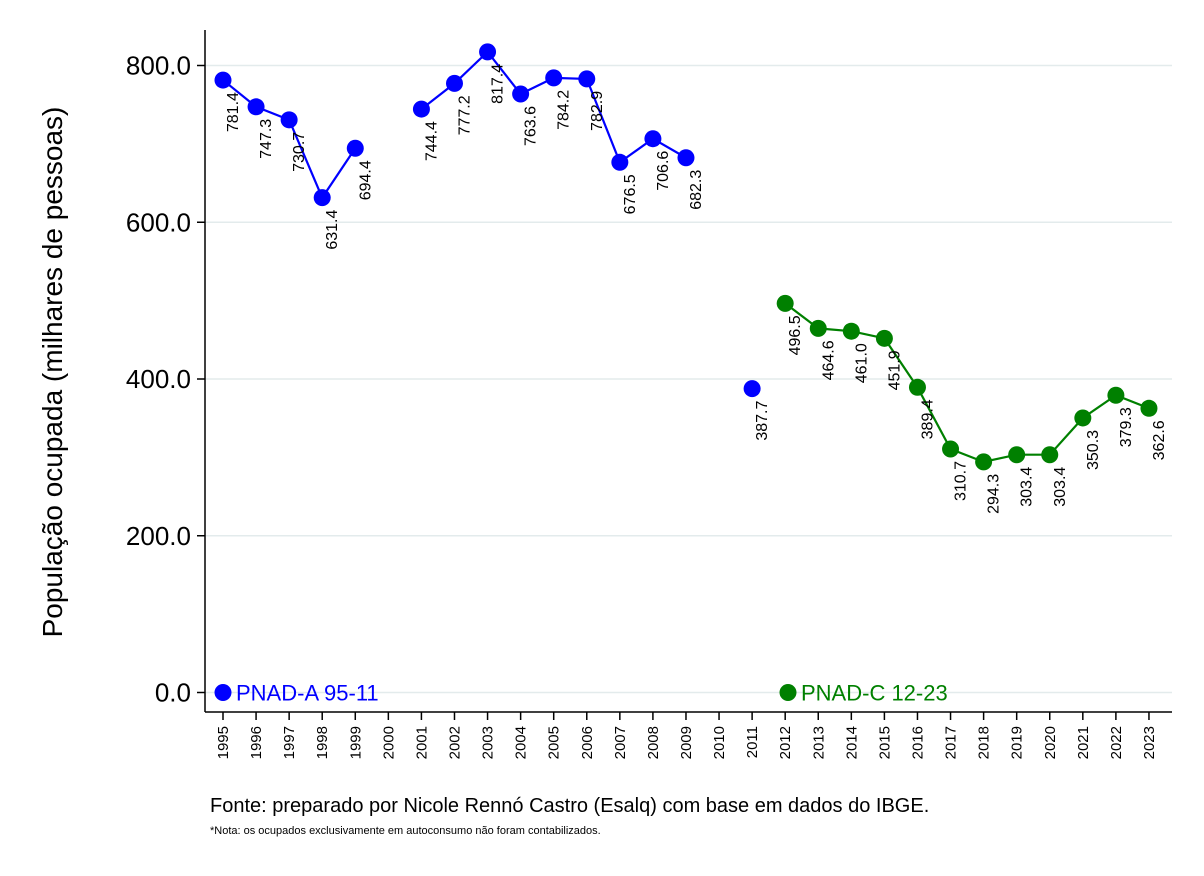 The image size is (1204, 876). I want to click on data-label: 817.4, so click(498, 84).